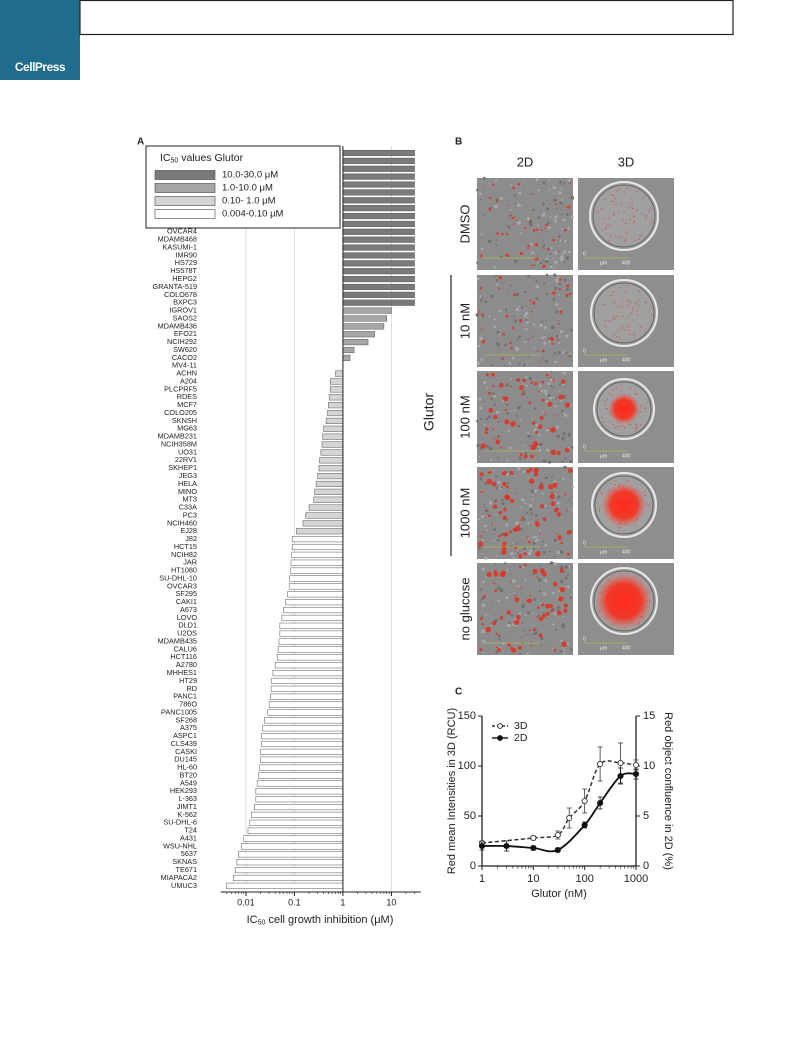 This screenshot has width=803, height=1048. Describe the element at coordinates (182, 467) in the screenshot. I see `category-label: SKHEP1` at that location.